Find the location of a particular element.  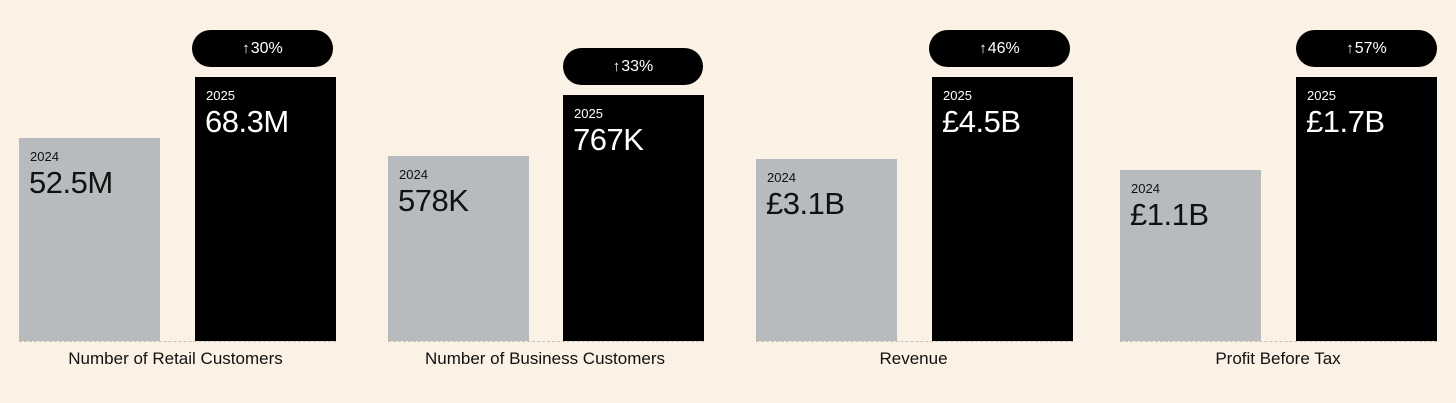

change-badge: ↑ 57% is located at coordinates (1366, 48).